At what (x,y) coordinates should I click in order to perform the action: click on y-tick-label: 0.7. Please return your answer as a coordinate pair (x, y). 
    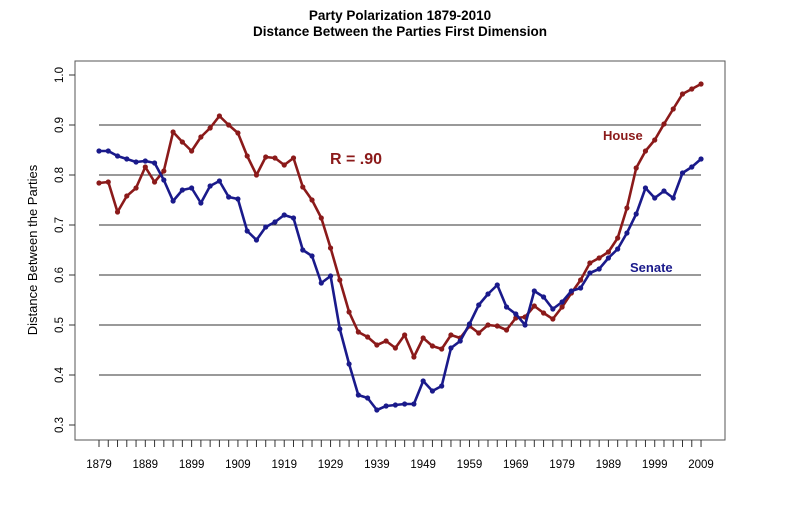
    Looking at the image, I should click on (60, 225).